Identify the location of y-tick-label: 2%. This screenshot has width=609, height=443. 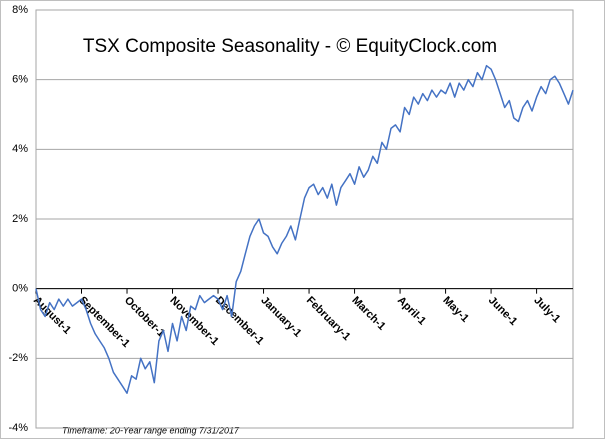
(20, 219).